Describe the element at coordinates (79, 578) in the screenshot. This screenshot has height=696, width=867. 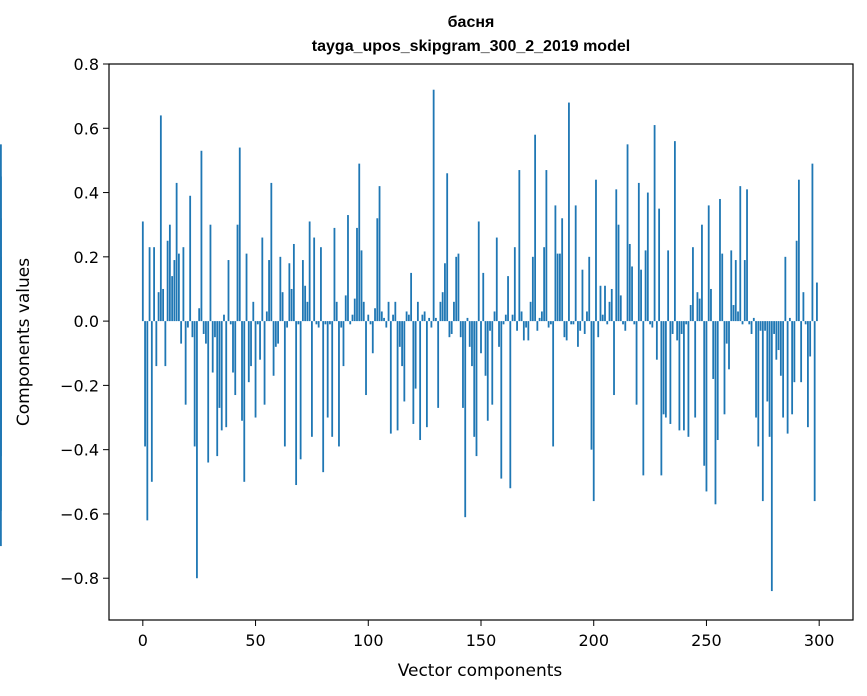
I see `y-tick-label: −0.8` at that location.